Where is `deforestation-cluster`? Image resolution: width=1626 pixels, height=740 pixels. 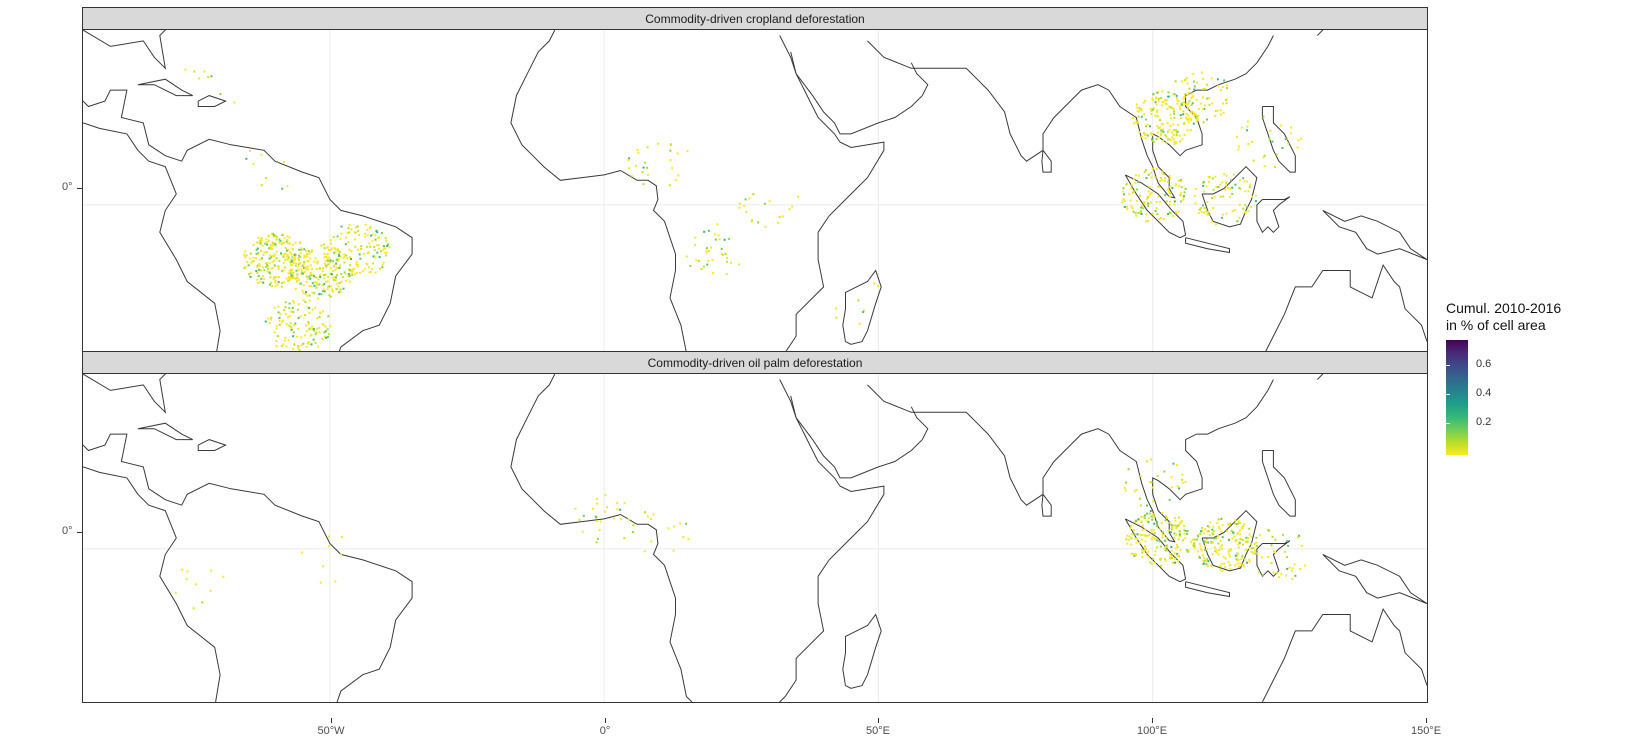
deforestation-cluster is located at coordinates (1268, 142).